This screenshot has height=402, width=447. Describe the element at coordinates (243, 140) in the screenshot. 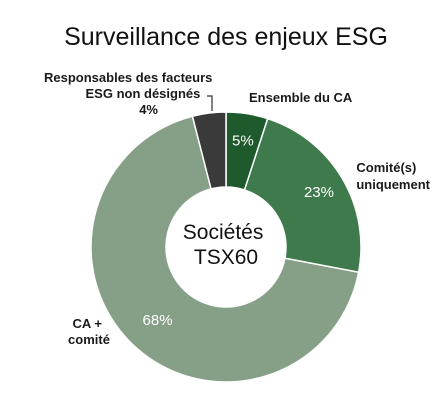

I see `slice-value-label: 5%` at that location.